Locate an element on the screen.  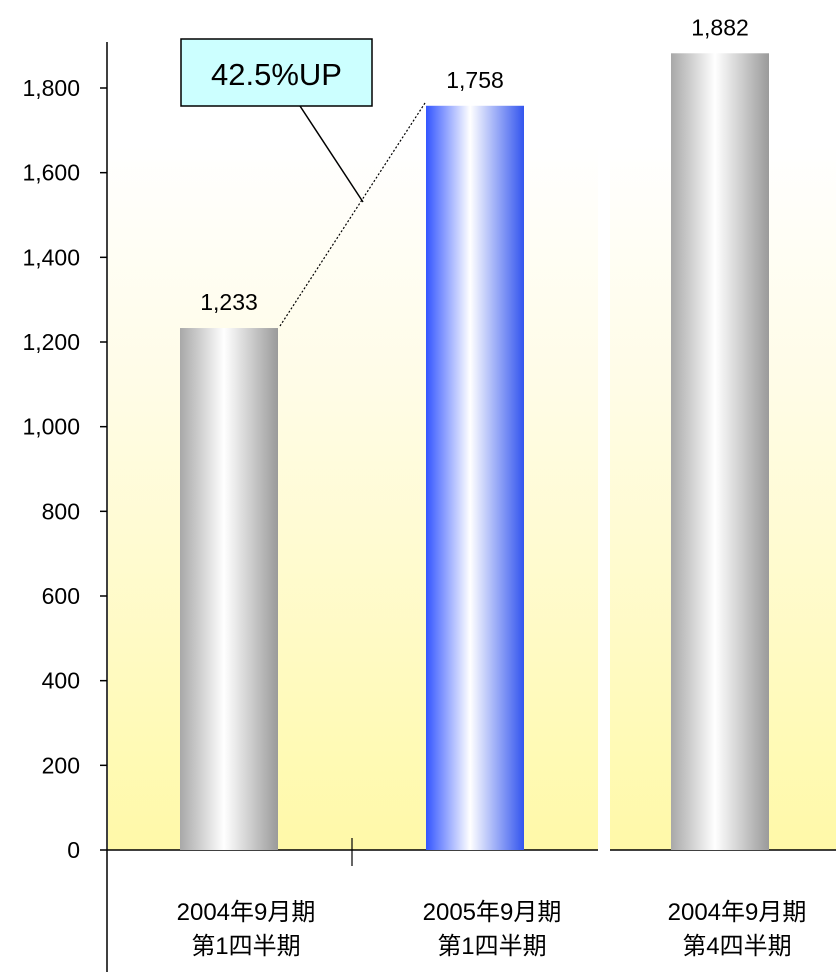
category-label-3-line-1: 2004年9月期 is located at coordinates (737, 912).